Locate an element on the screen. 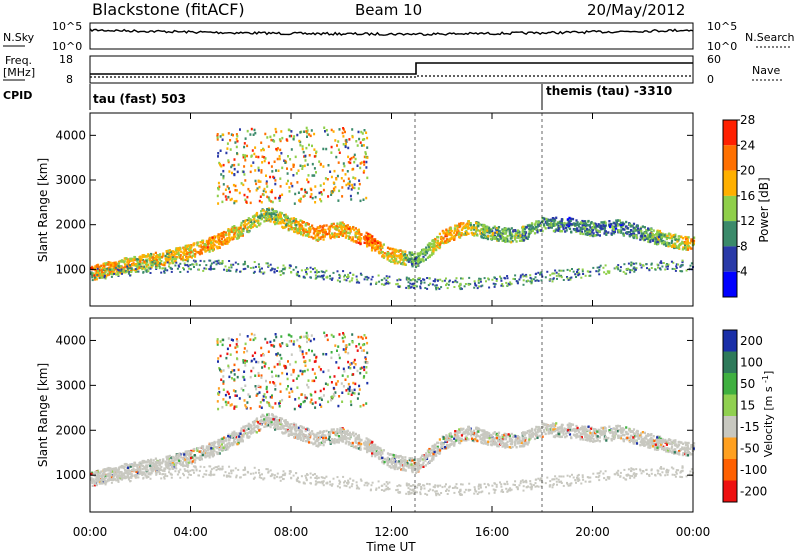  cpid-segment-1: tau (fast) 503 is located at coordinates (139, 99).